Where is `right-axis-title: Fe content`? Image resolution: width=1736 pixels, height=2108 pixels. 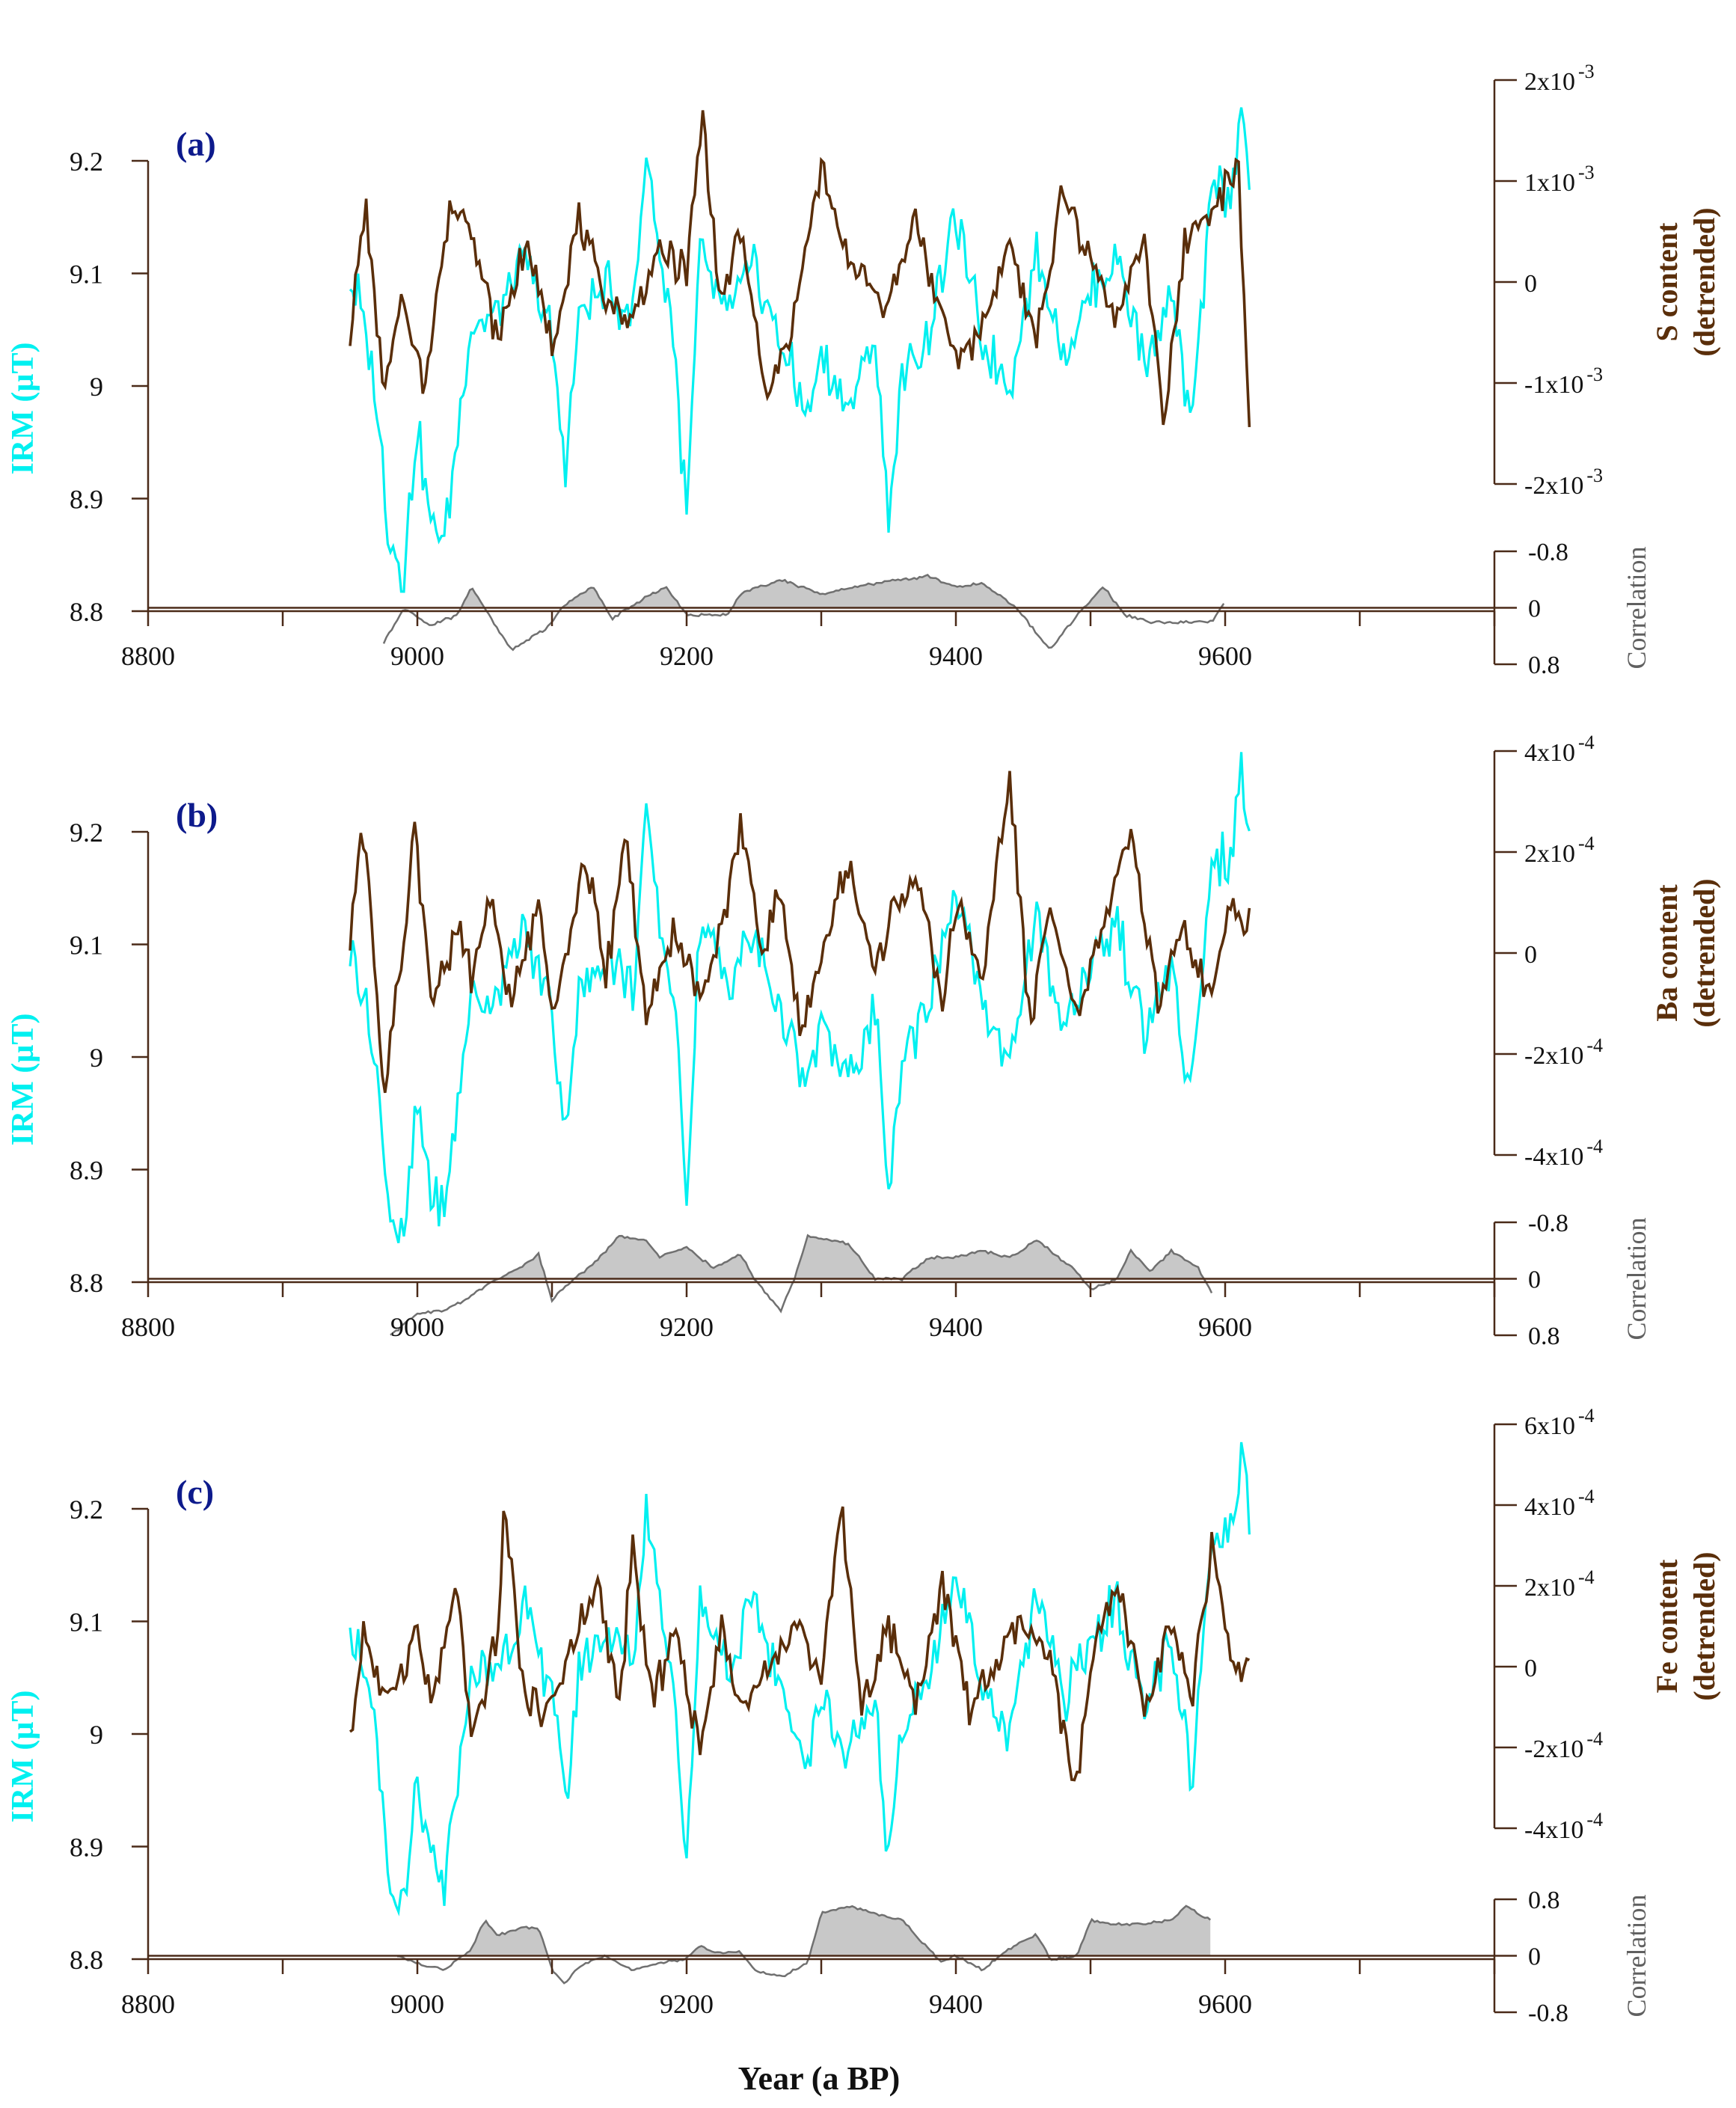 right-axis-title: Fe content is located at coordinates (1667, 1626).